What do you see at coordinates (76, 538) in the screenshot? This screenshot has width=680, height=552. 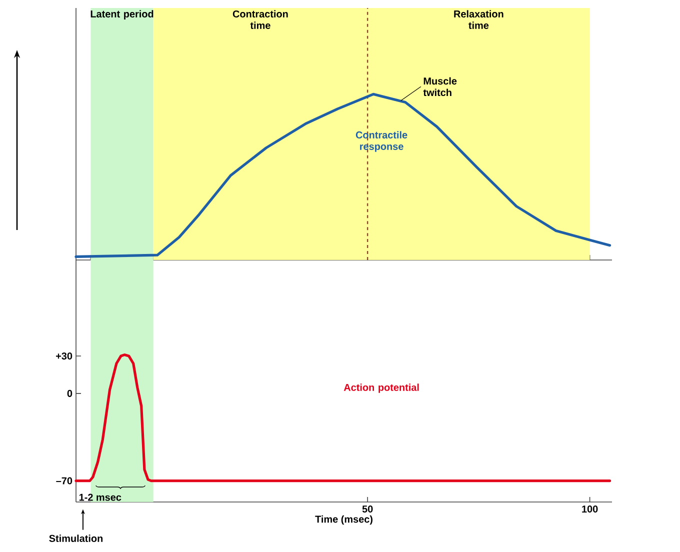 I see `text: Stimulation` at bounding box center [76, 538].